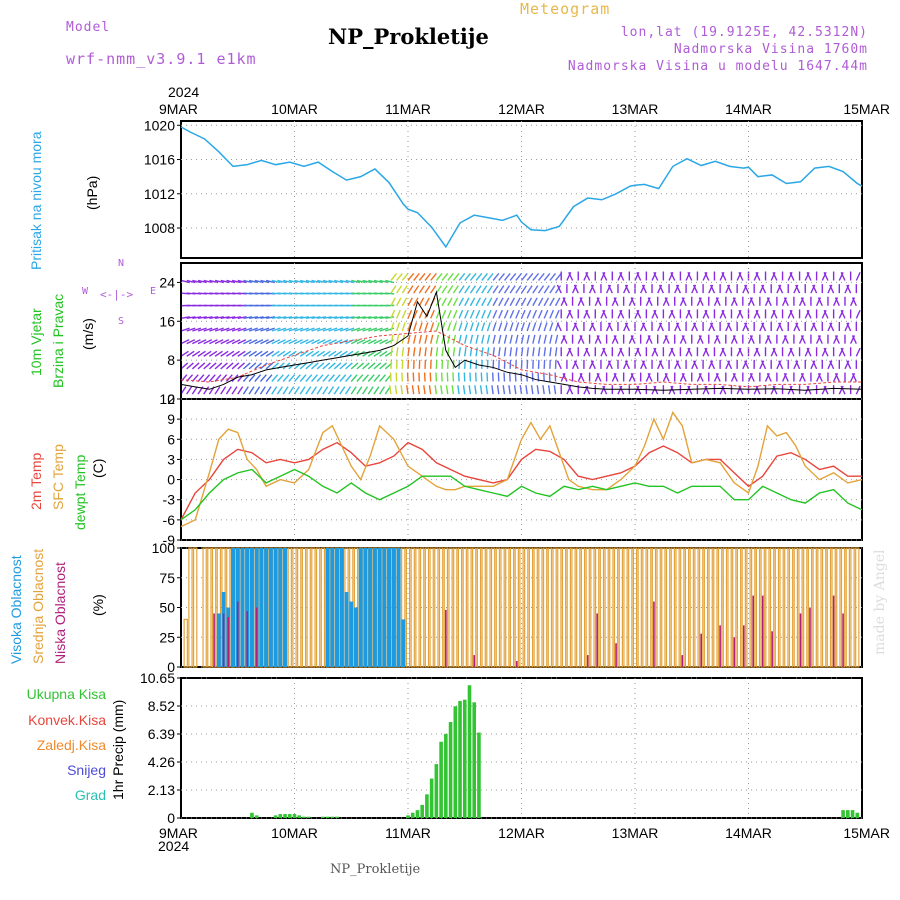  I want to click on legend-freezing-rain: Zaledj.Kisa, so click(71, 745).